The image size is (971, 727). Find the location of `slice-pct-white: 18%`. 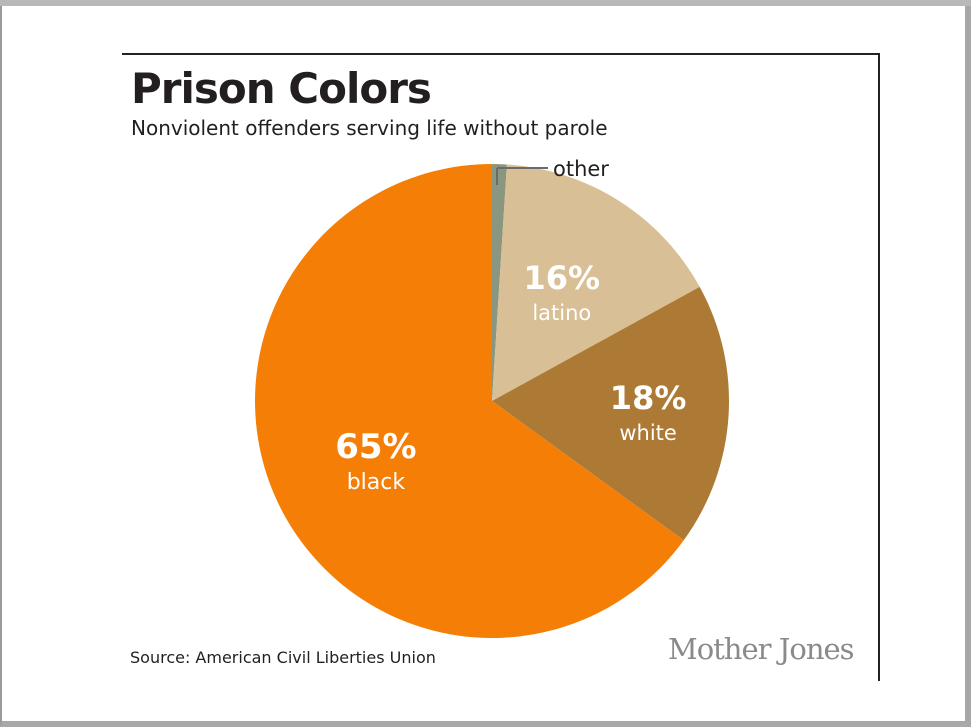

slice-pct-white: 18% is located at coordinates (648, 398).